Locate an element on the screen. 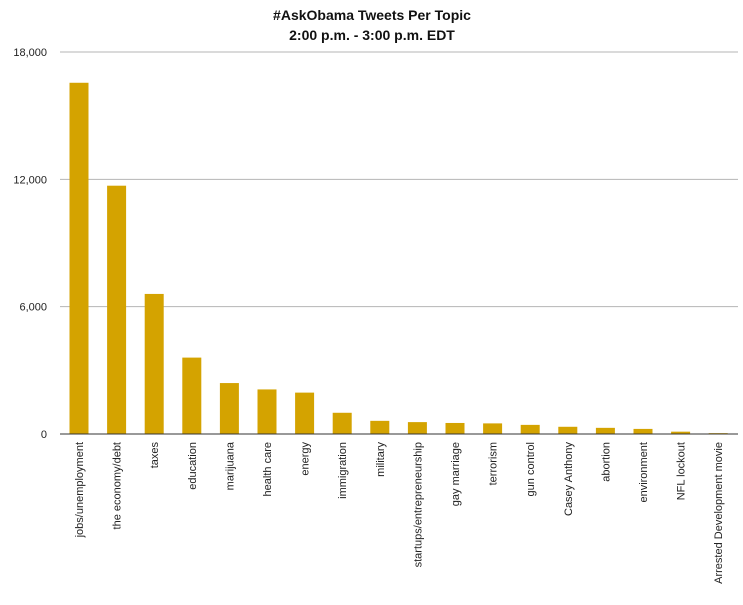 This screenshot has height=605, width=743. x-category-label: Arrested Development movie is located at coordinates (719, 513).